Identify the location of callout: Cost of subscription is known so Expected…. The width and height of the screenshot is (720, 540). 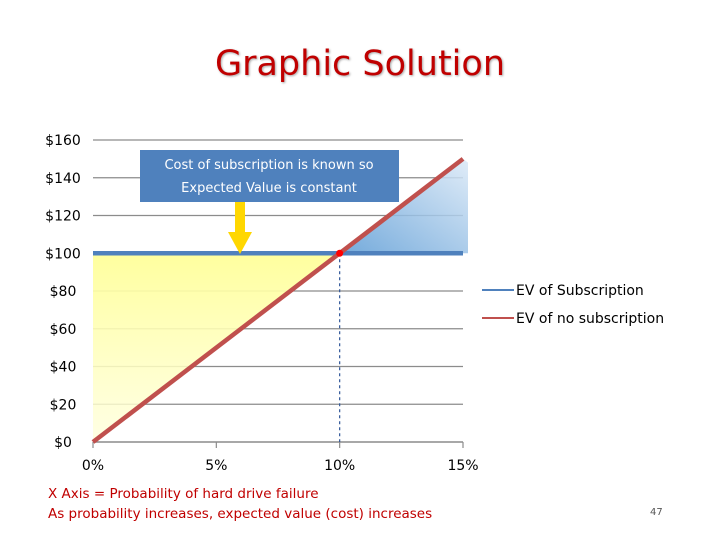
(269, 202).